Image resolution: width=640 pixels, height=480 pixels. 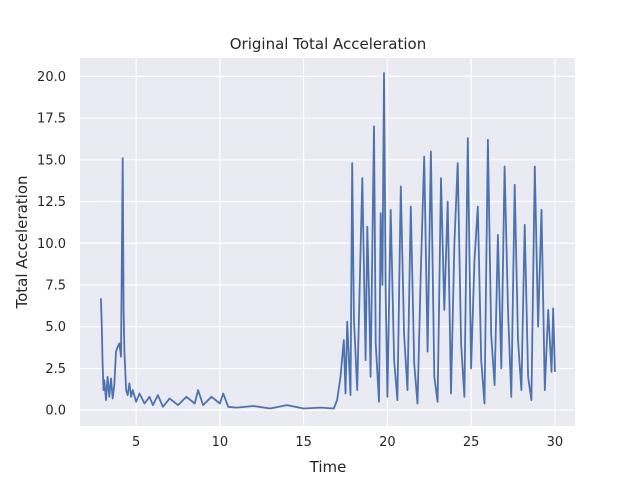 What do you see at coordinates (51, 160) in the screenshot?
I see `y-tick-label: 15.0` at bounding box center [51, 160].